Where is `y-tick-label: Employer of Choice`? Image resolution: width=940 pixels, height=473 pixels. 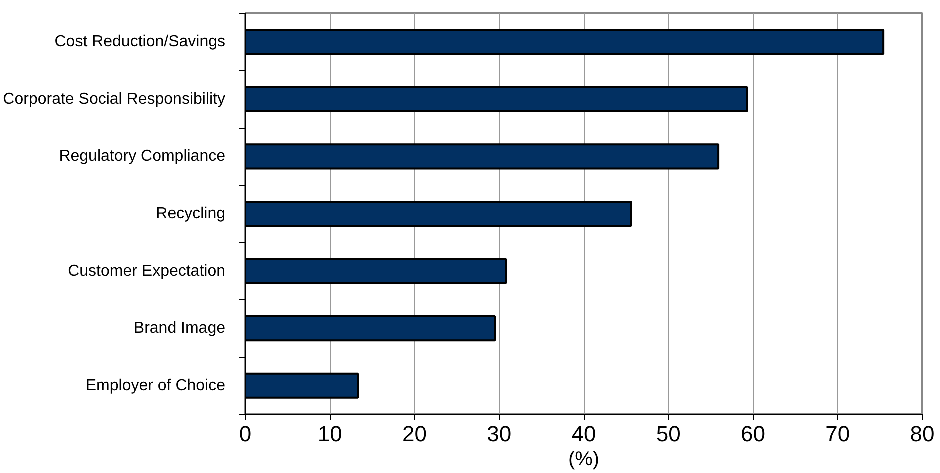
y-tick-label: Employer of Choice is located at coordinates (156, 385).